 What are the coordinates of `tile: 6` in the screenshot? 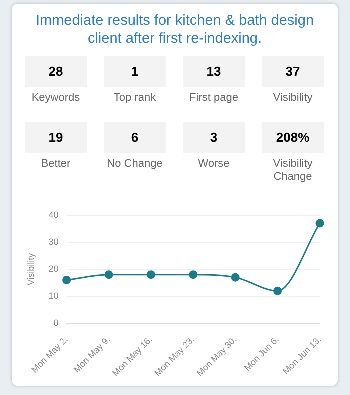 It's located at (135, 137).